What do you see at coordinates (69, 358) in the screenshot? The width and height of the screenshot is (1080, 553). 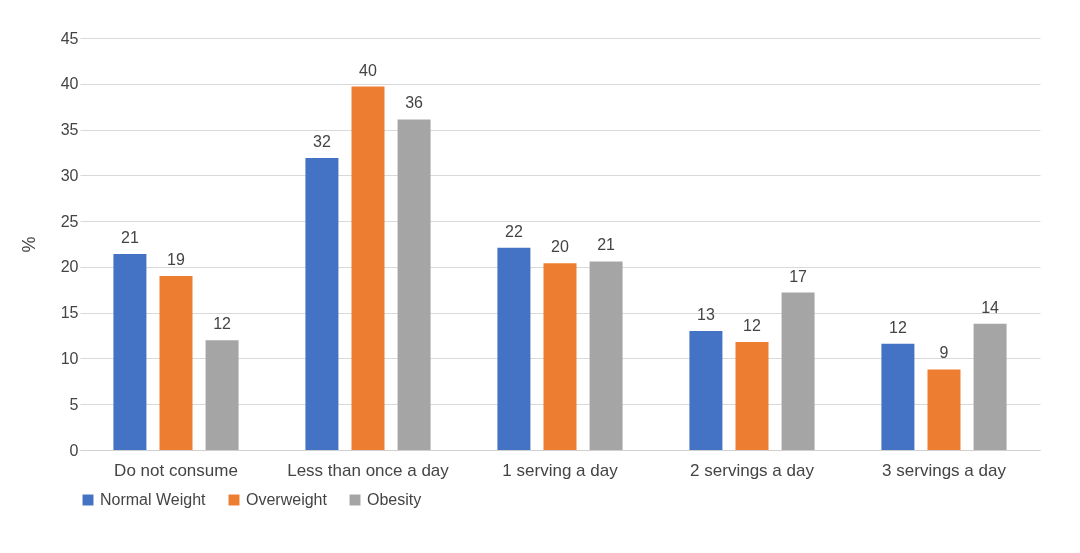 I see `y-tick-label: 10` at bounding box center [69, 358].